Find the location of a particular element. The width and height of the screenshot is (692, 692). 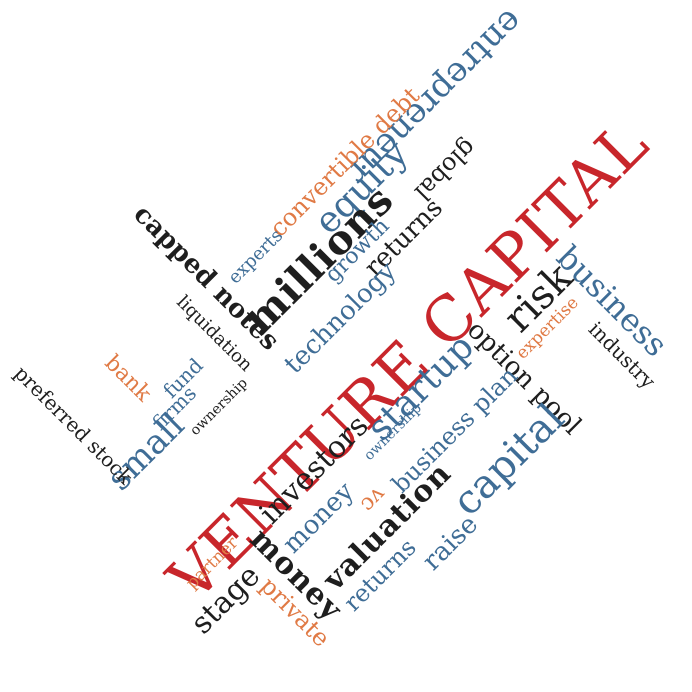

word-bank: bank is located at coordinates (127, 378).